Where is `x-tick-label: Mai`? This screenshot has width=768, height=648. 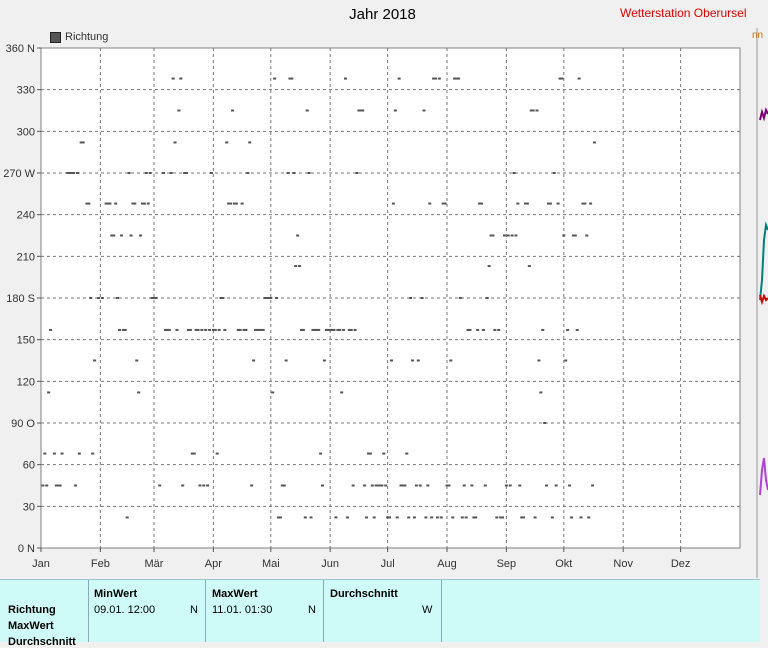
x-tick-label: Mai is located at coordinates (271, 564).